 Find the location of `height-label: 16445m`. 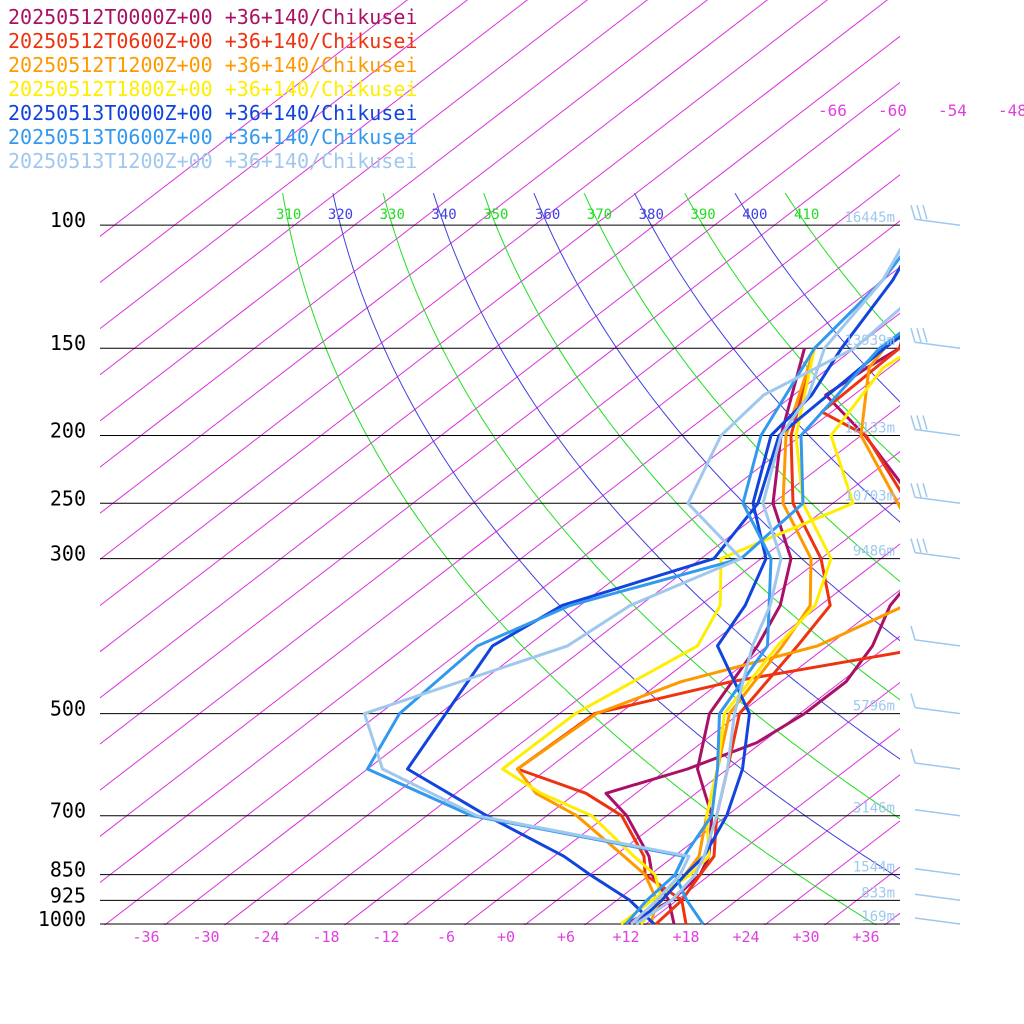

height-label: 16445m is located at coordinates (869, 218).